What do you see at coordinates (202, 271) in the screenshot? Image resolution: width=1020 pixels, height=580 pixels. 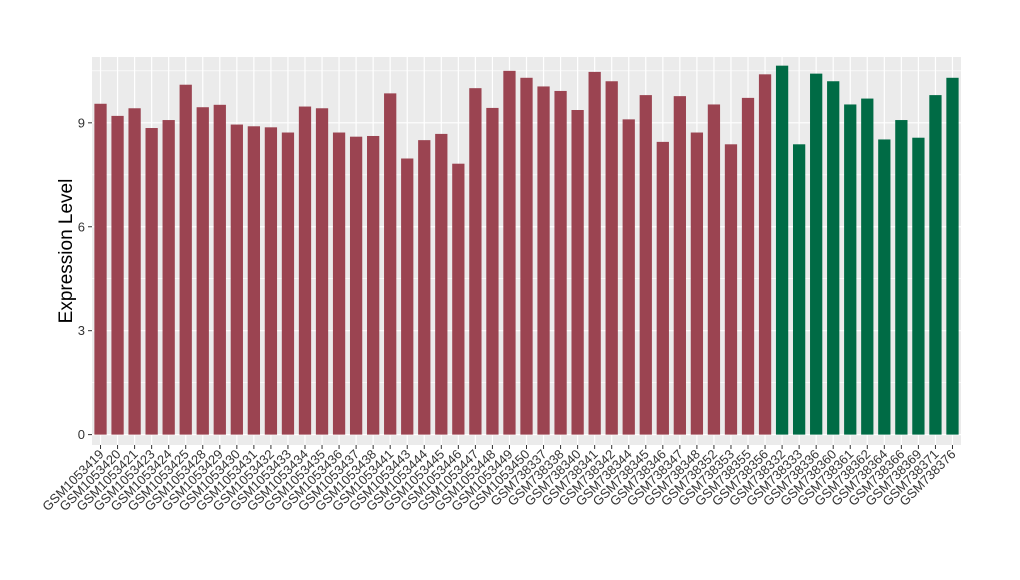 I see `bar-GSM1053428` at bounding box center [202, 271].